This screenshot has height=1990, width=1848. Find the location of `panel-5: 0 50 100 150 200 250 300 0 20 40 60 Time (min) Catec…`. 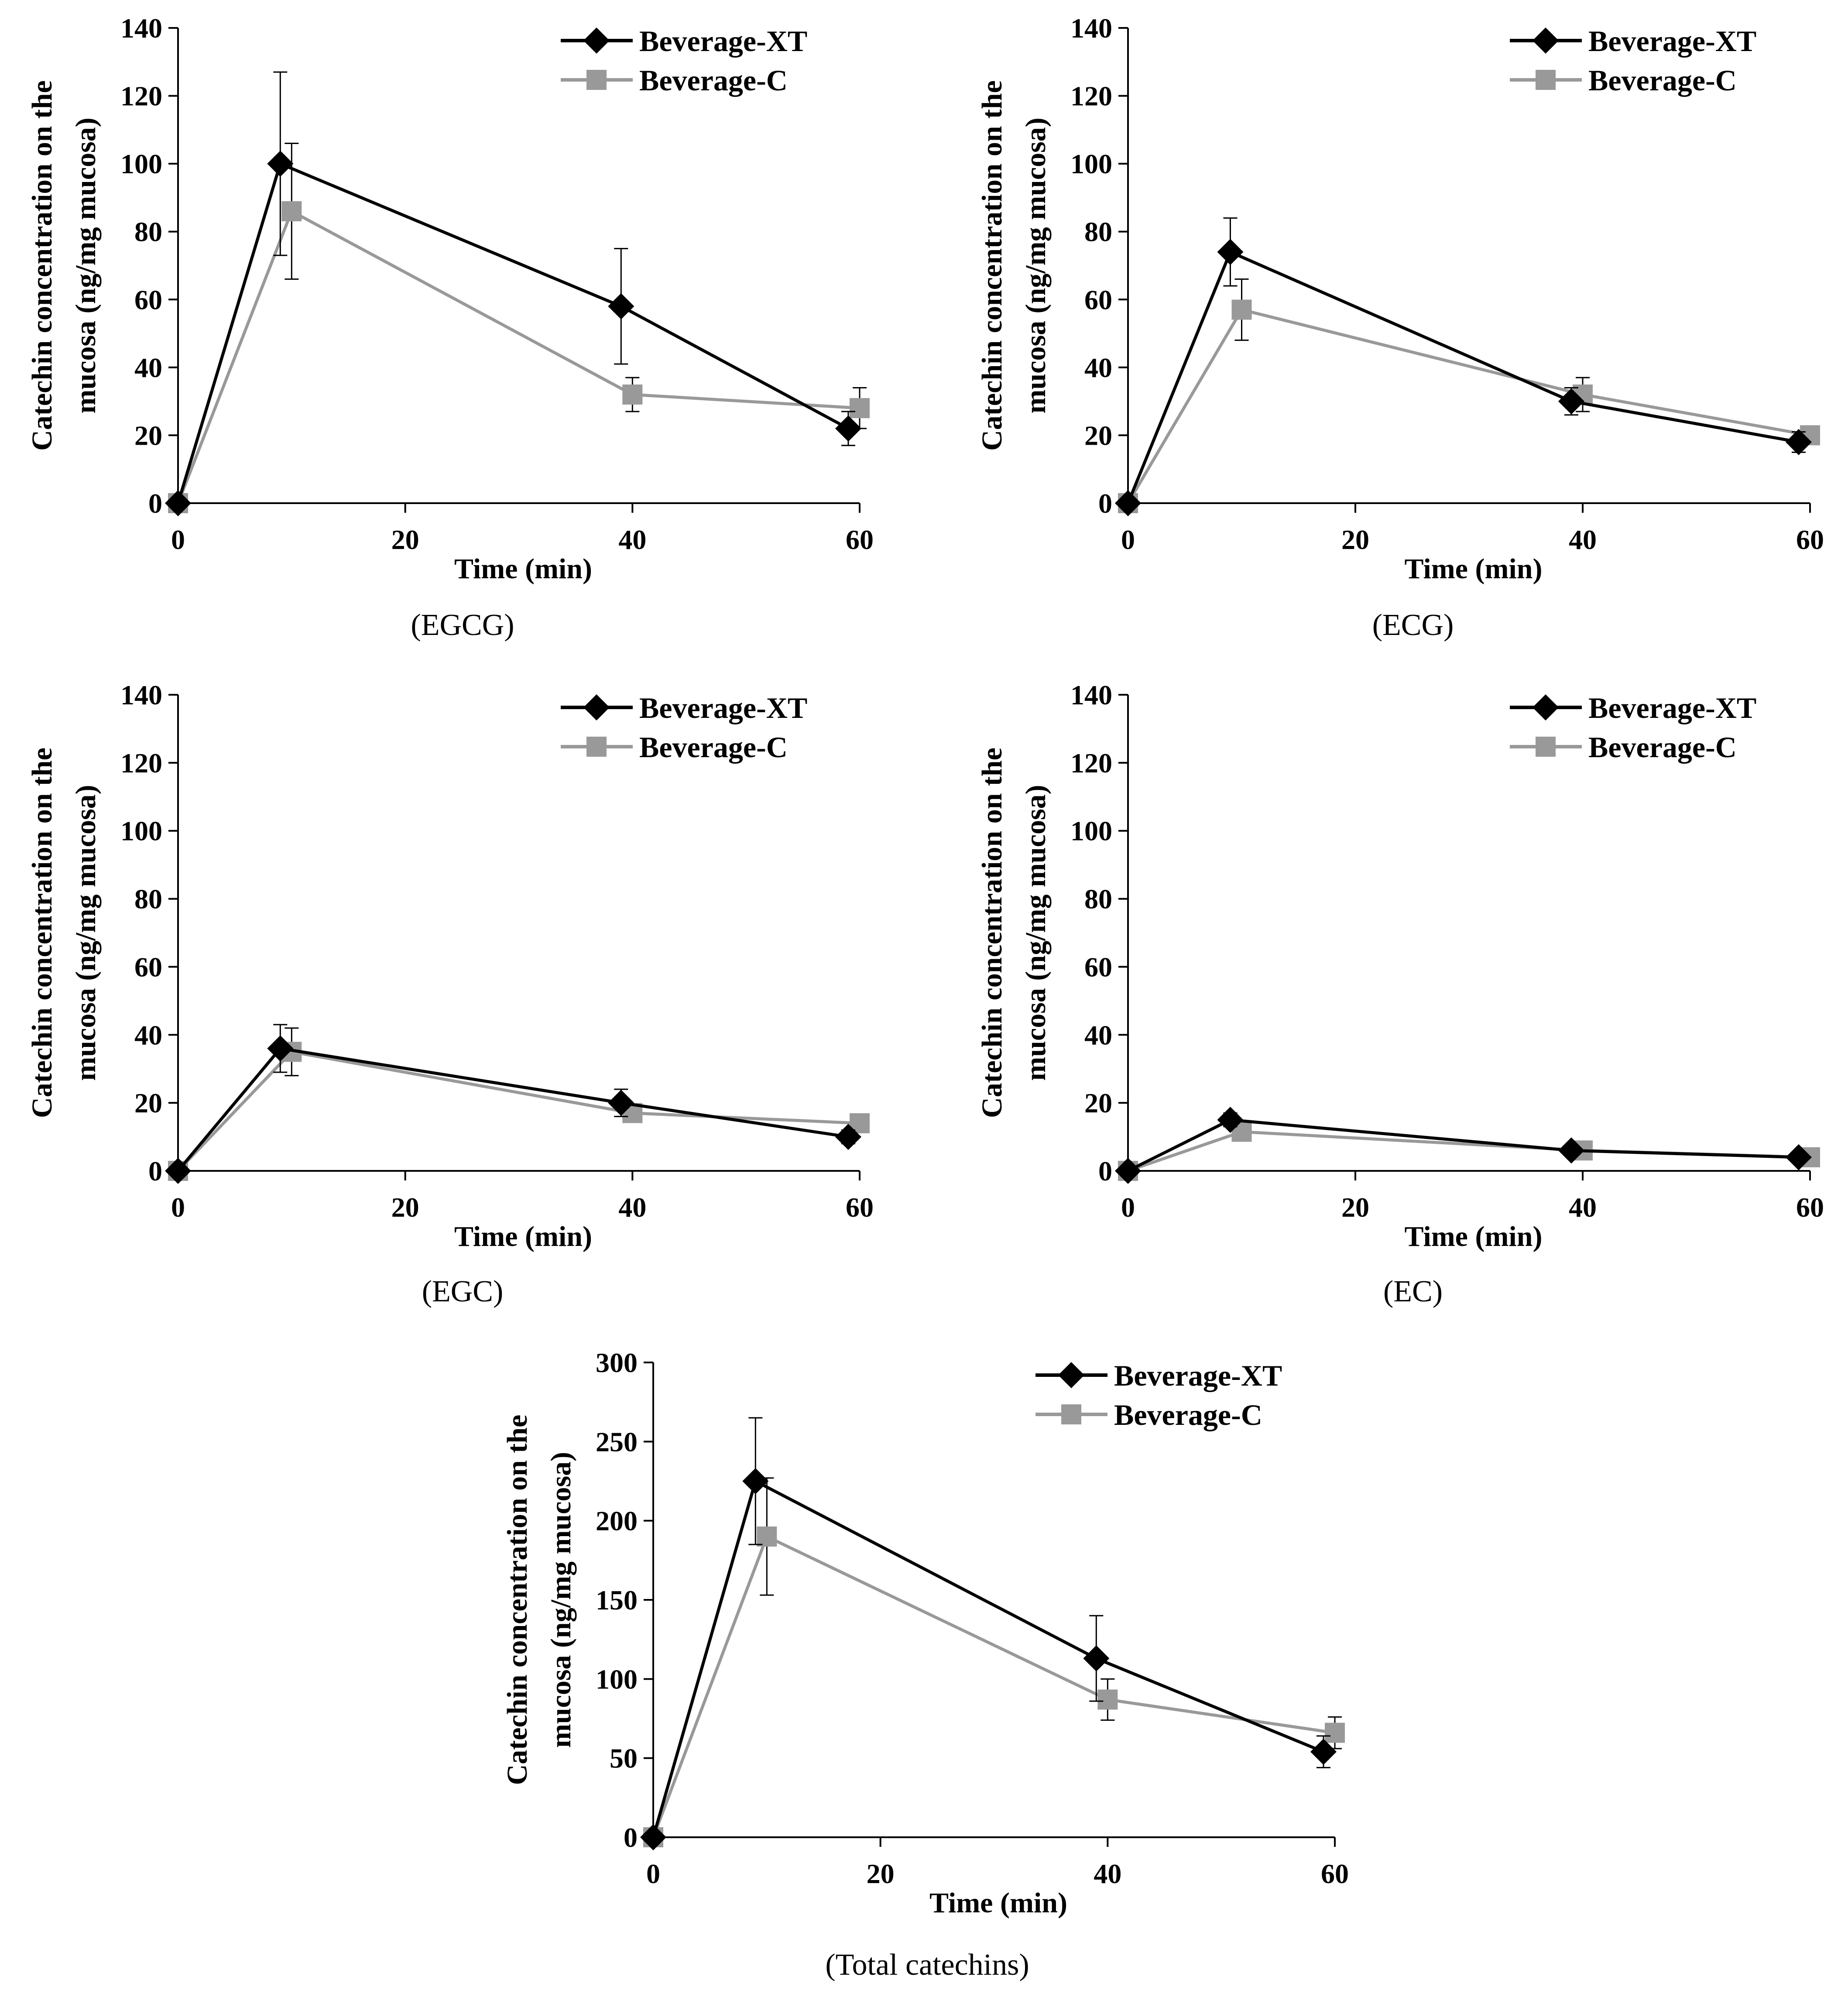

panel-5: 0 50 100 150 200 250 300 0 20 40 60 Time (min) Catec… is located at coordinates (925, 1665).